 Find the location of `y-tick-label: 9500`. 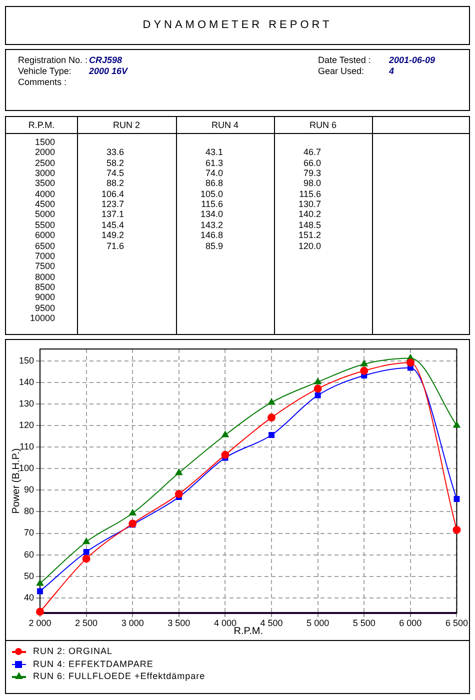

y-tick-label: 9500 is located at coordinates (44, 307).